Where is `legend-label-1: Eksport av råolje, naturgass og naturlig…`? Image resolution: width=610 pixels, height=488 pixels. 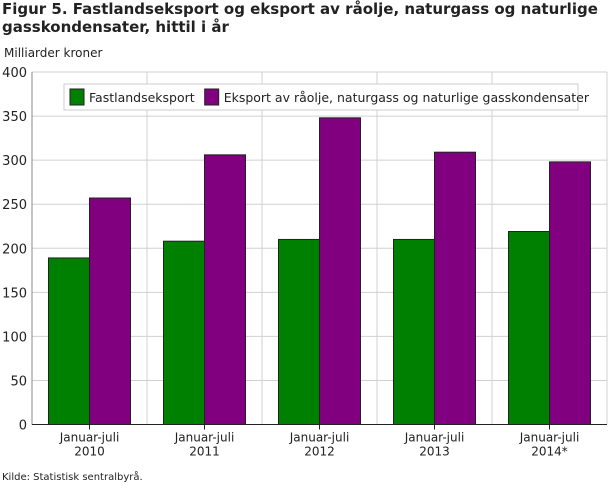 legend-label-1: Eksport av råolje, naturgass og naturlig… is located at coordinates (407, 97).